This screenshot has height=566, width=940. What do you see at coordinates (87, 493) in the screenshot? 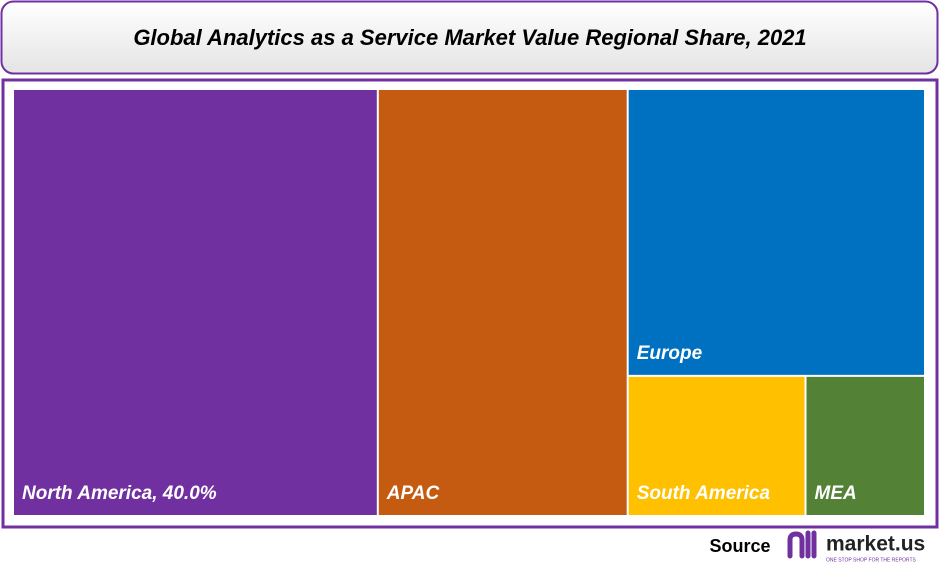
I see `category-label: North America` at bounding box center [87, 493].